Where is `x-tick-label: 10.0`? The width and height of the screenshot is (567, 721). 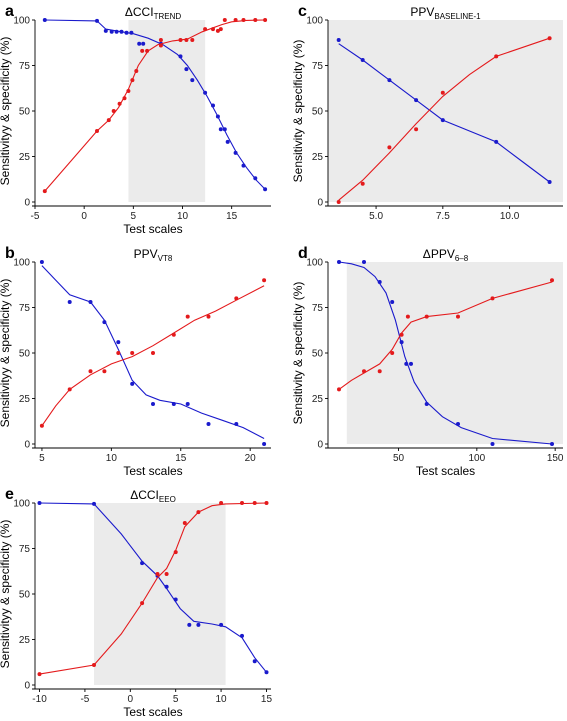
x-tick-label: 10.0 is located at coordinates (510, 216).